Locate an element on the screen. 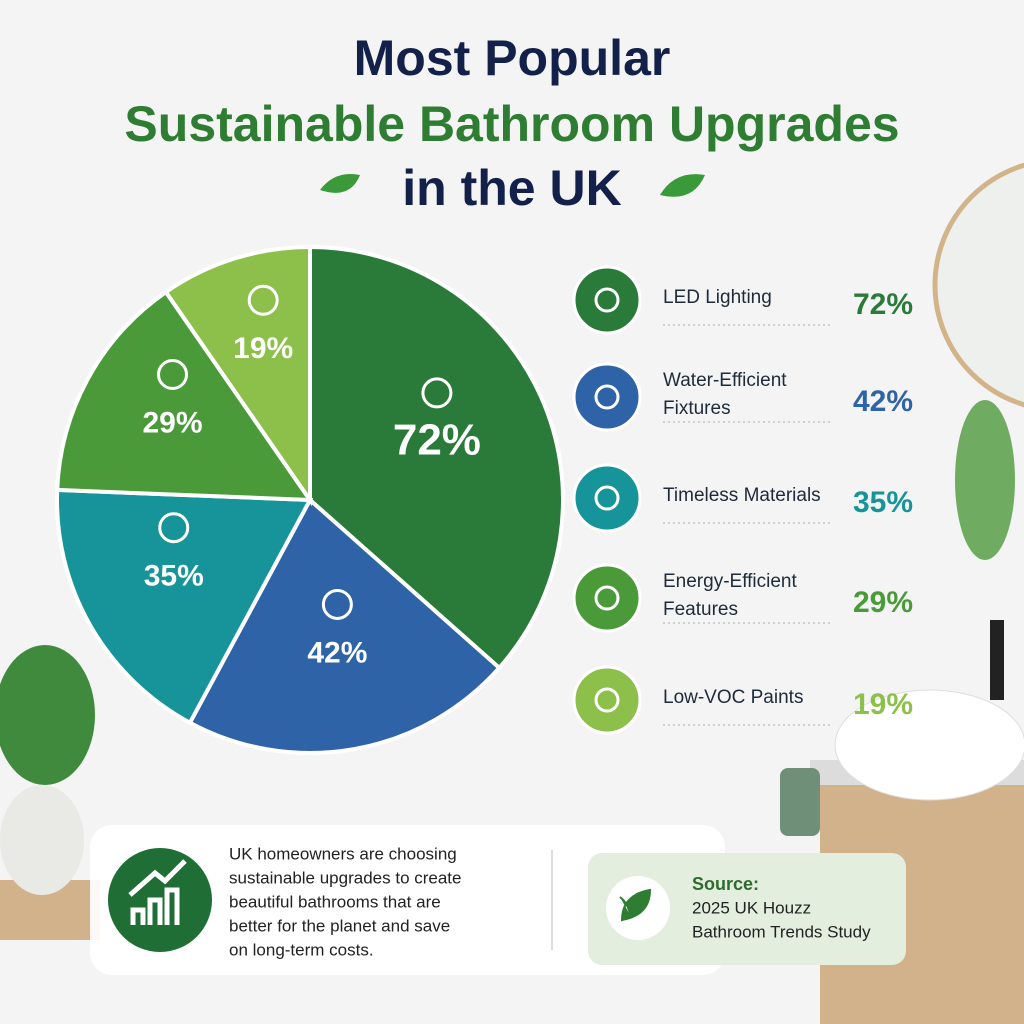 The height and width of the screenshot is (1024, 1024). legend-value: 42% is located at coordinates (883, 401).